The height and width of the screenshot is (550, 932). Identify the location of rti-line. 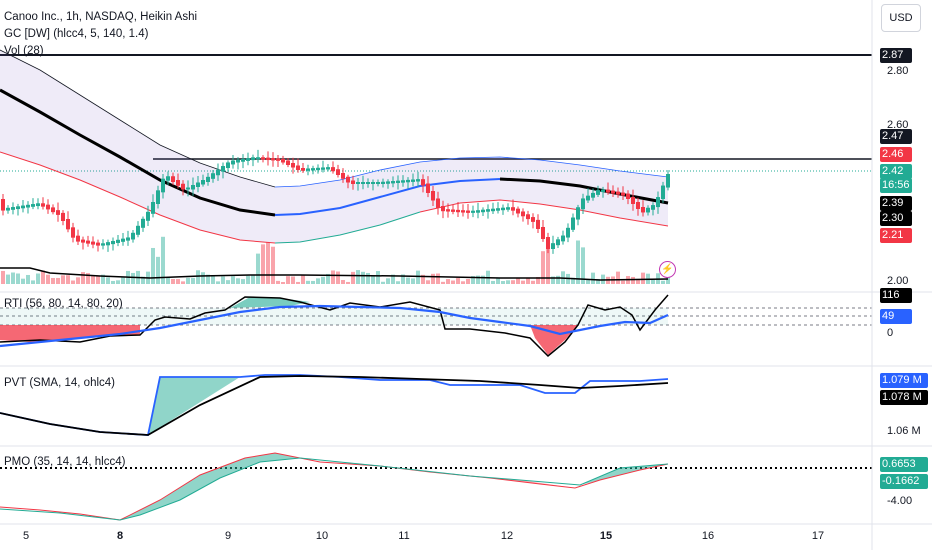
(334, 326).